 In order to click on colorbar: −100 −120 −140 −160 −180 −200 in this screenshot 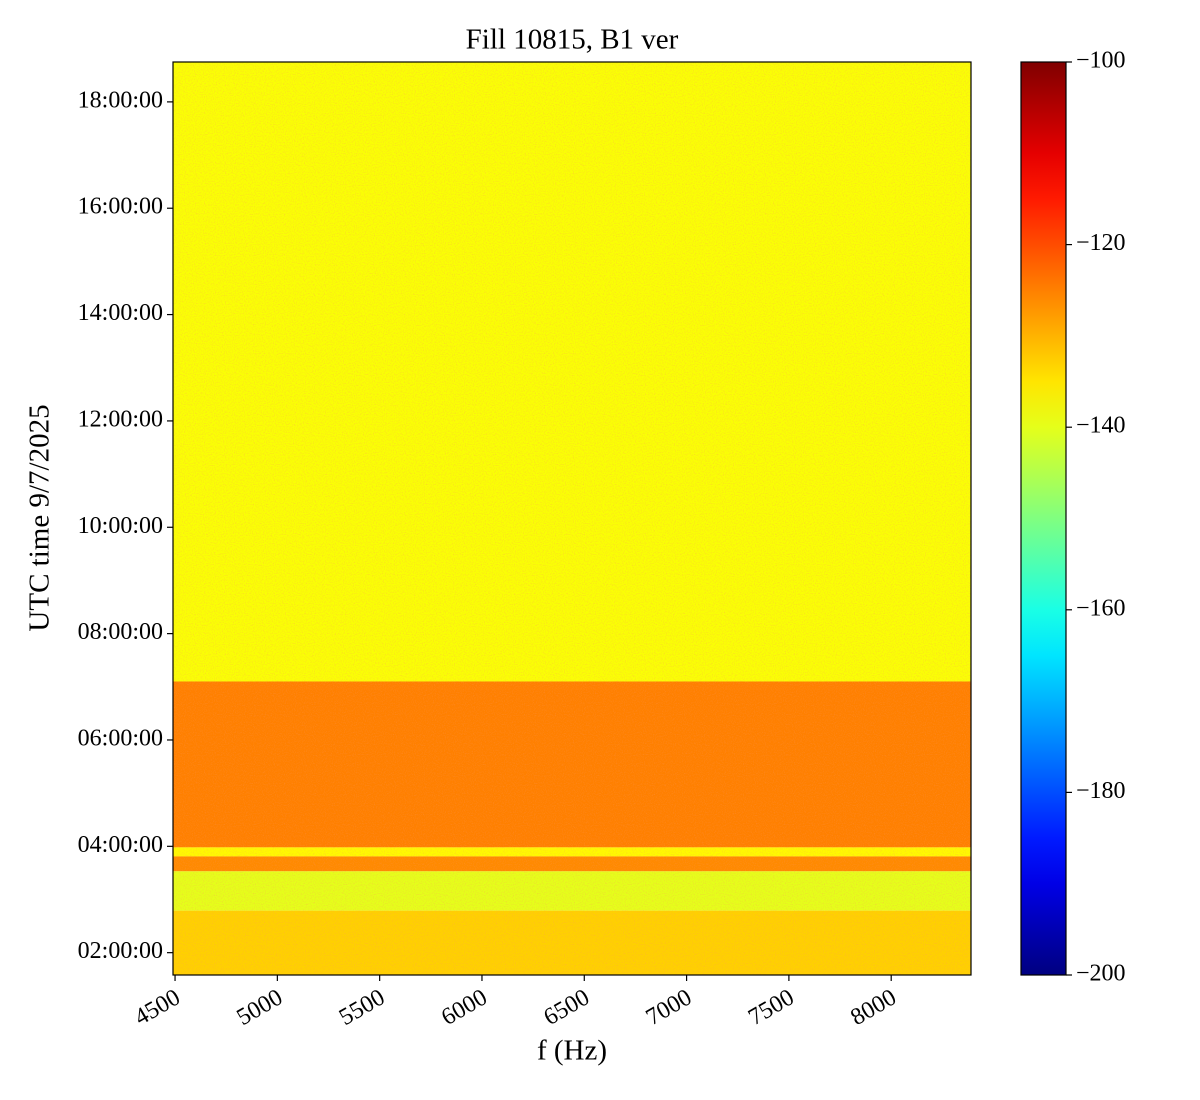, I will do `click(1073, 517)`.